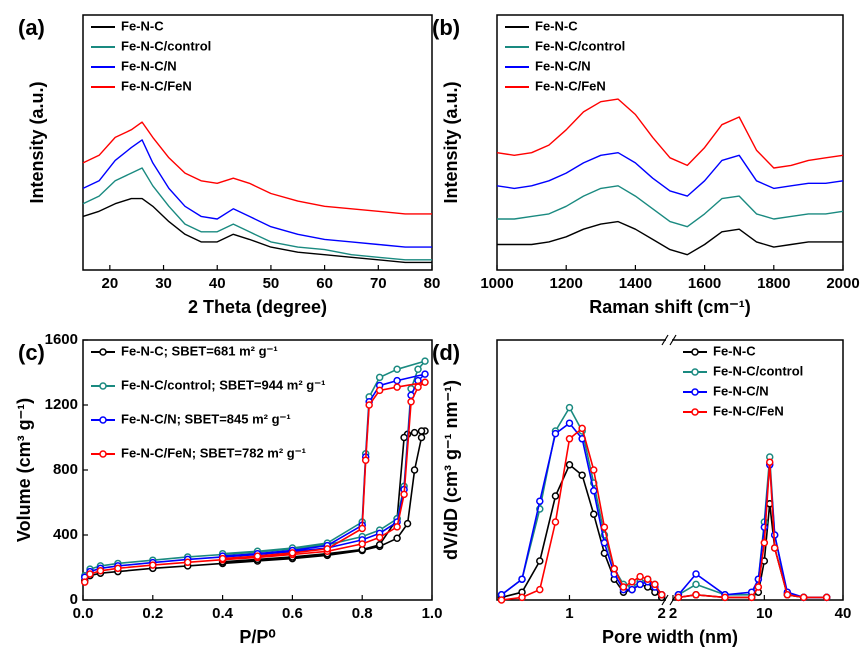 Image resolution: width=865 pixels, height=661 pixels. Describe the element at coordinates (223, 384) in the screenshot. I see `legend-label: Fe-N-C/control; SBET=944 m² g⁻¹` at that location.